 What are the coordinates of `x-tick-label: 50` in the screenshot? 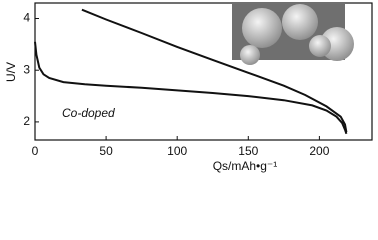 It's located at (106, 151).